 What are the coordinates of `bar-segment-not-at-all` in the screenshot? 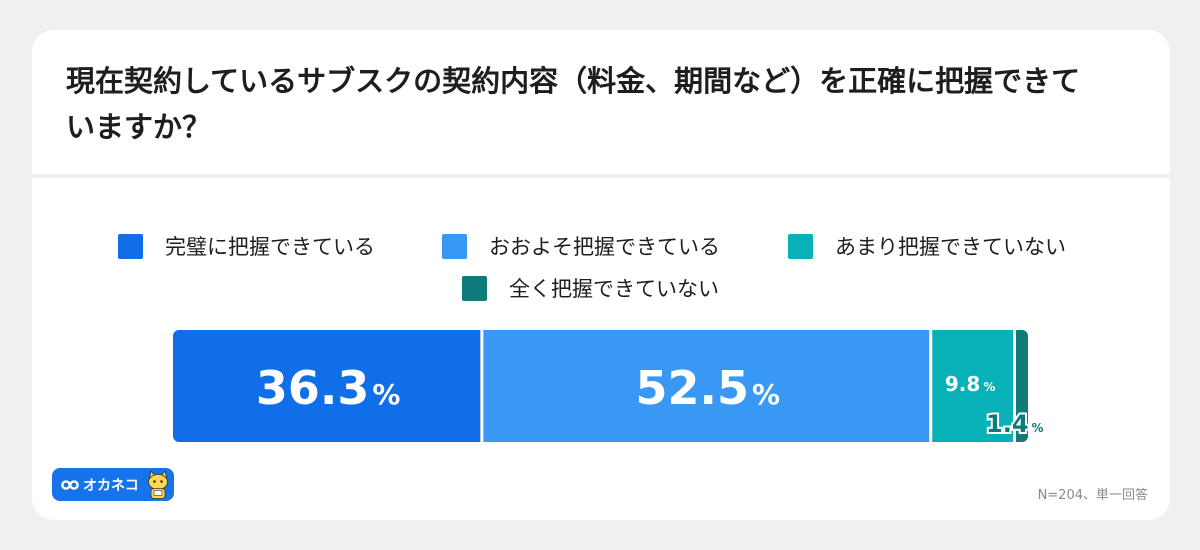 It's located at (1022, 386).